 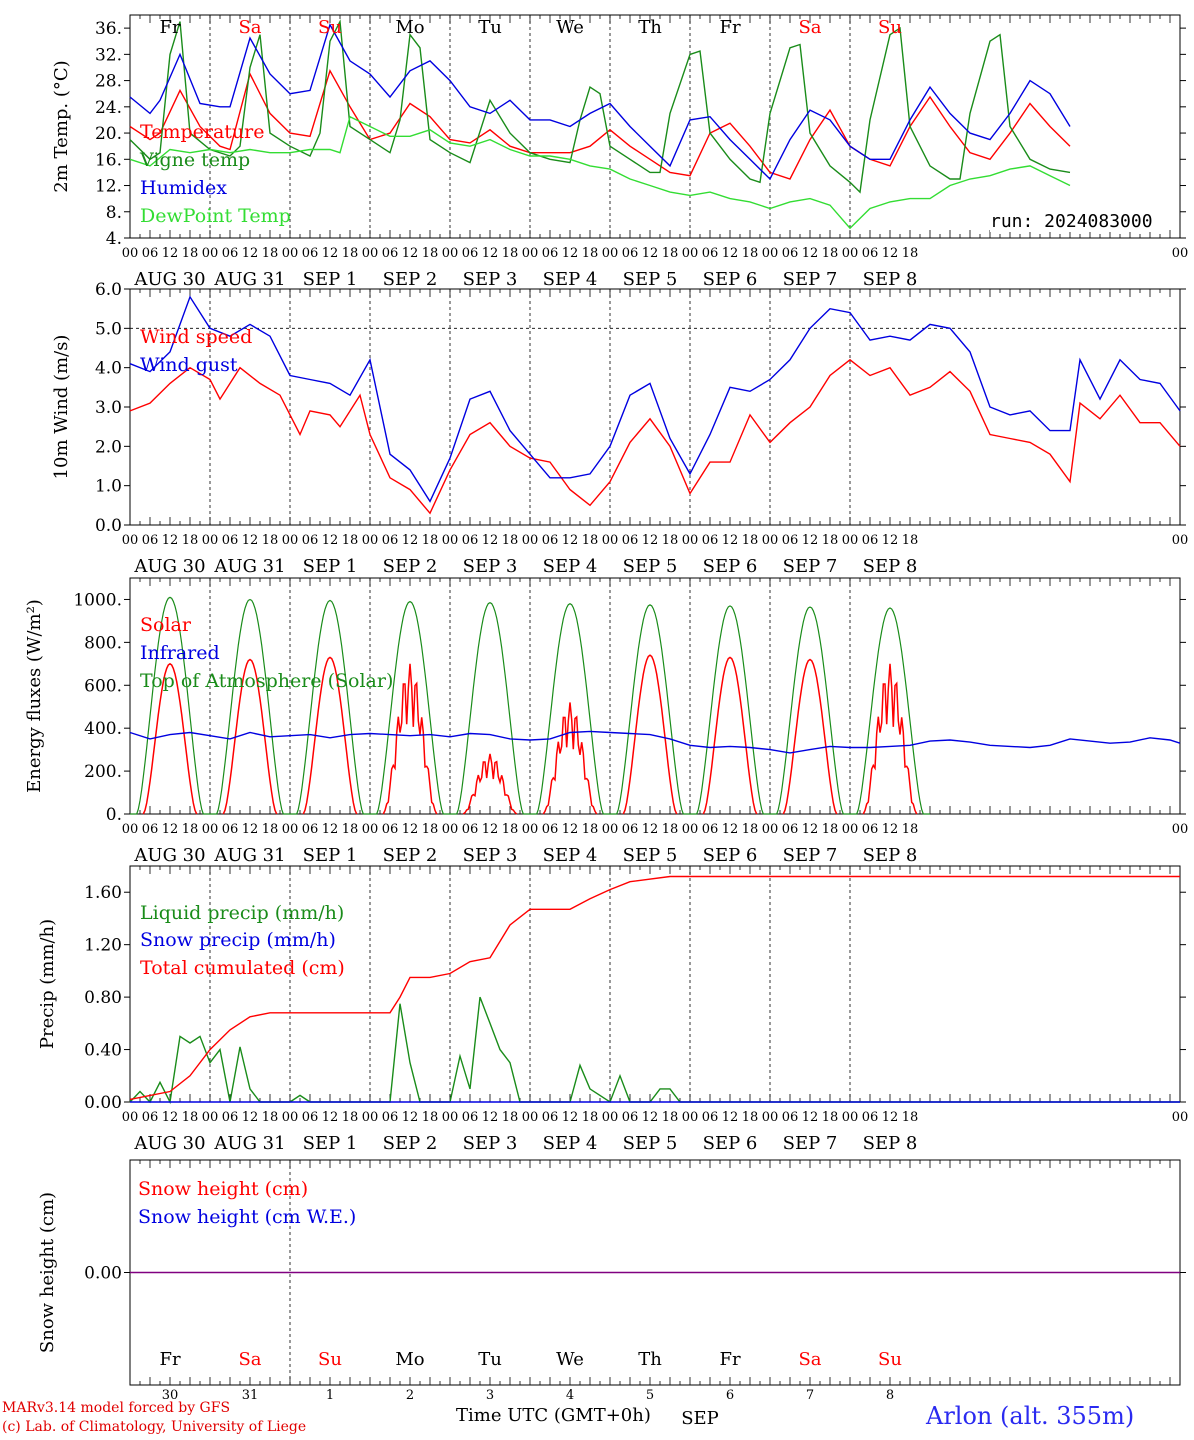 What do you see at coordinates (1071, 221) in the screenshot?
I see `run-label: run: 2024083000` at bounding box center [1071, 221].